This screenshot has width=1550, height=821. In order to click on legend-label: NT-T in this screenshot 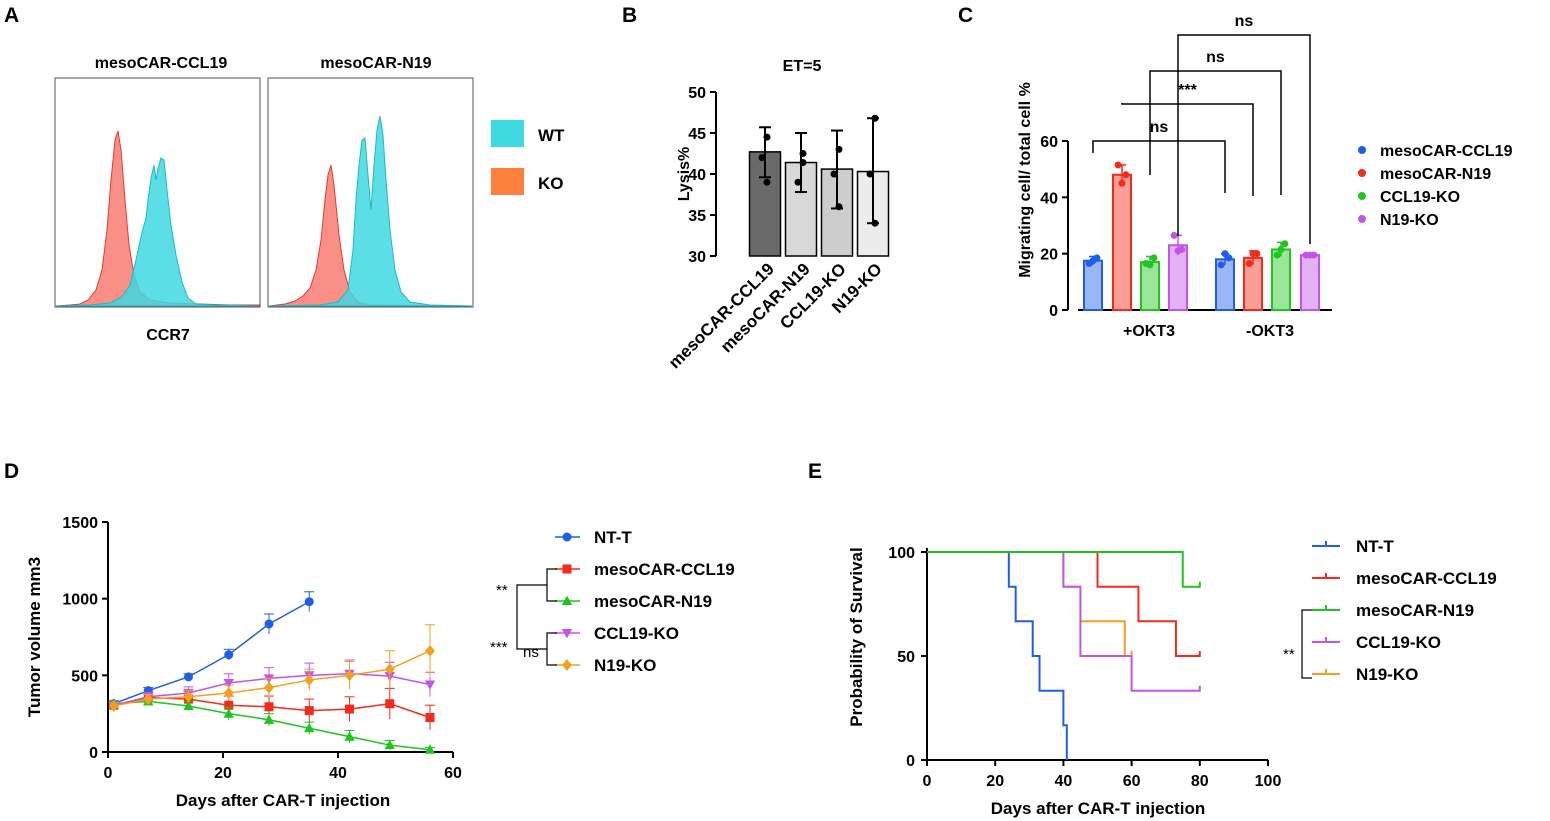, I will do `click(1375, 546)`.